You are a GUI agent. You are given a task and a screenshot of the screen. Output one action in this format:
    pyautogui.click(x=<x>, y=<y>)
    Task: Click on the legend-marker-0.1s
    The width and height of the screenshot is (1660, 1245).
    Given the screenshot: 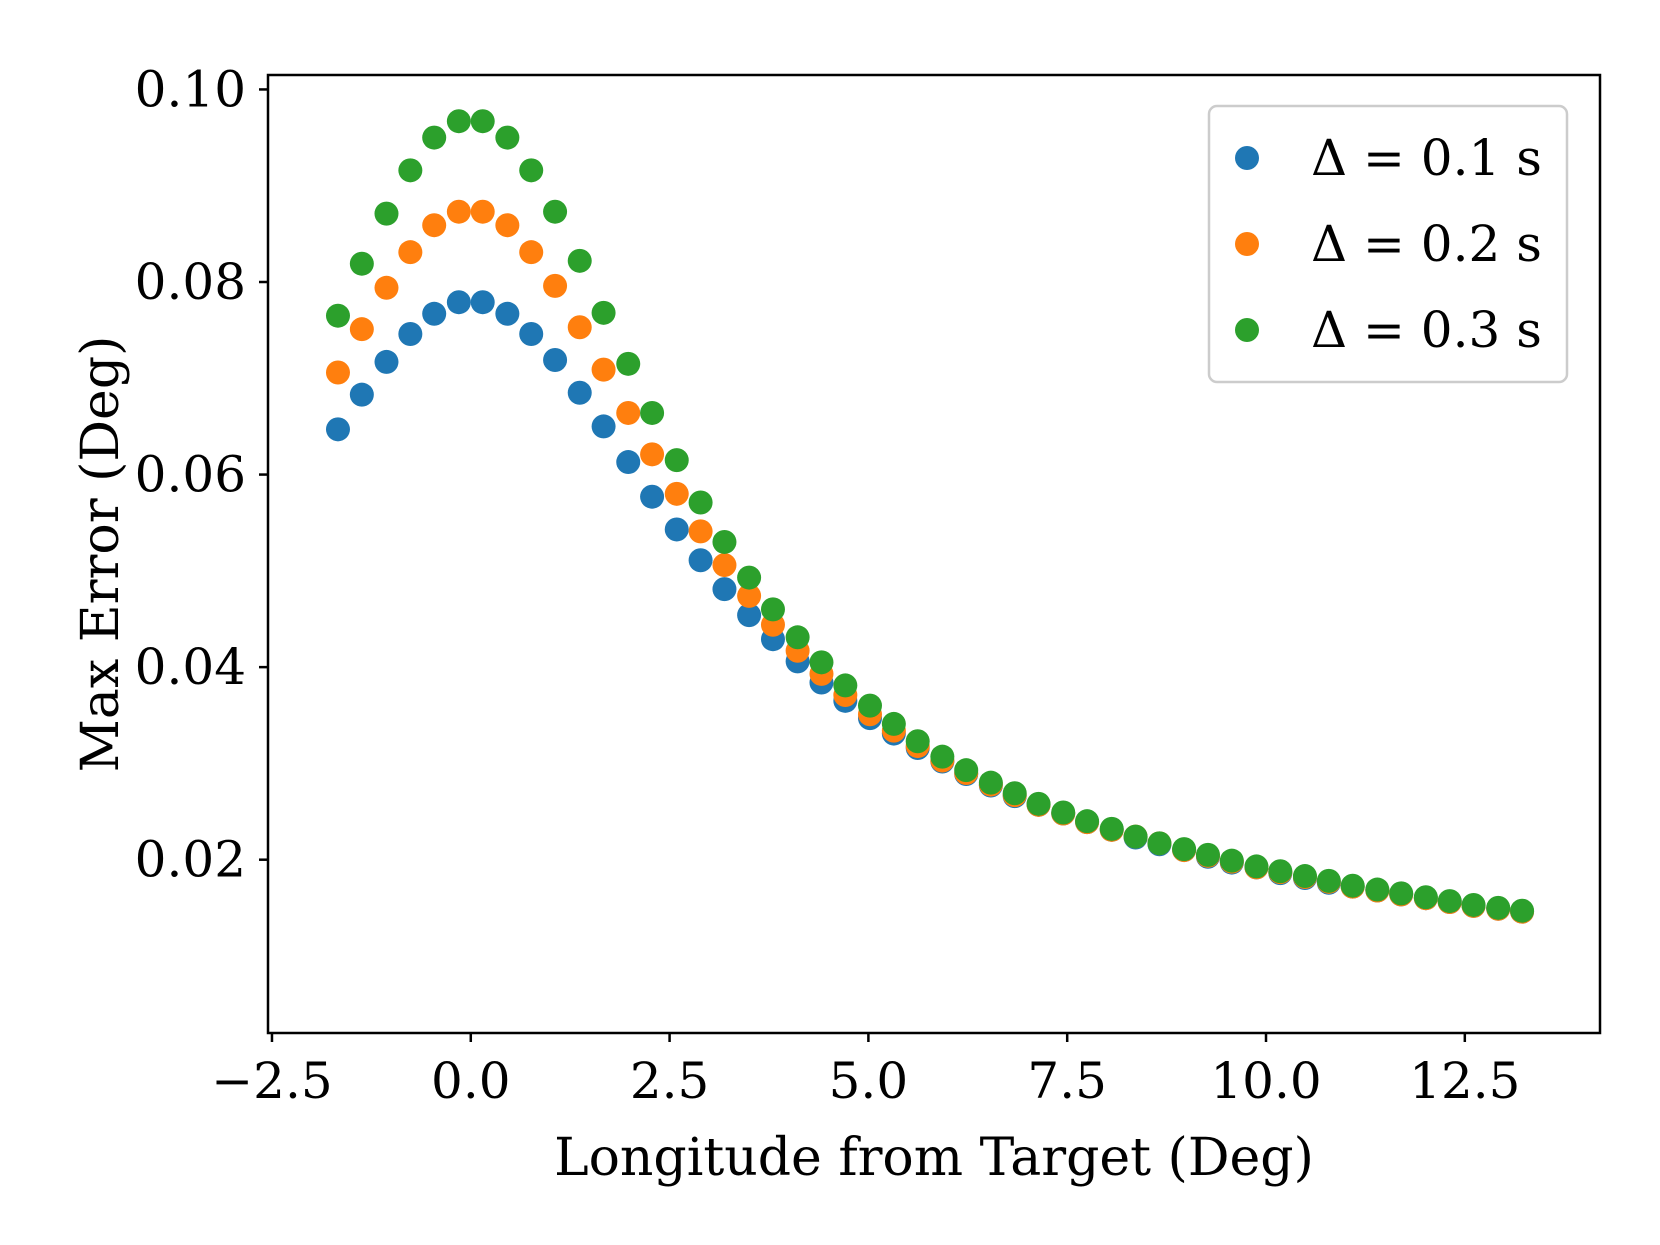 What is the action you would take?
    pyautogui.click(x=1247, y=158)
    